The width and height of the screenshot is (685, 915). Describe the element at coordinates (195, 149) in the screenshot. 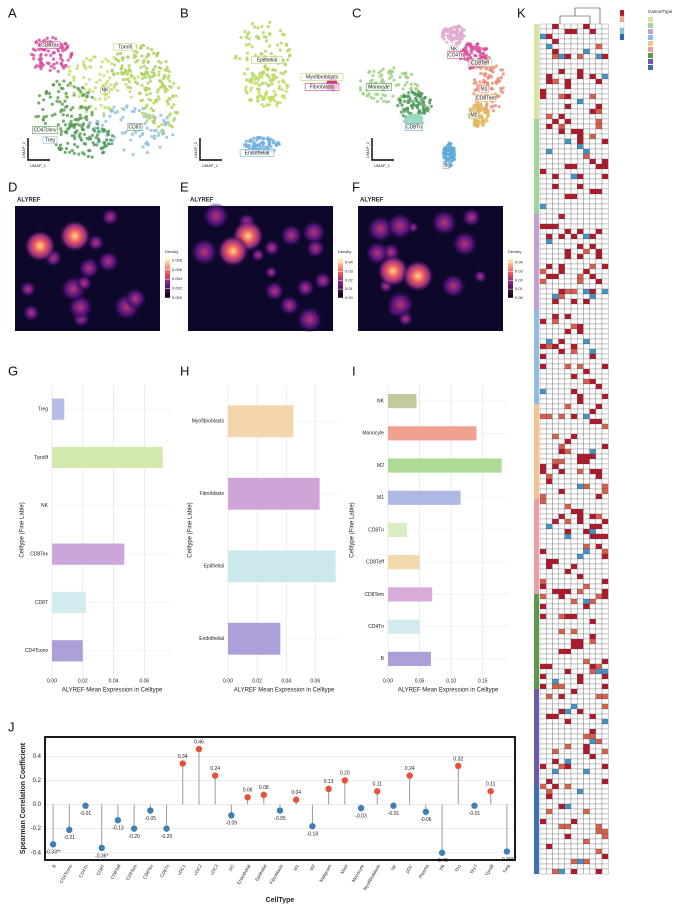

I see `axis-label: UMAP_2` at that location.